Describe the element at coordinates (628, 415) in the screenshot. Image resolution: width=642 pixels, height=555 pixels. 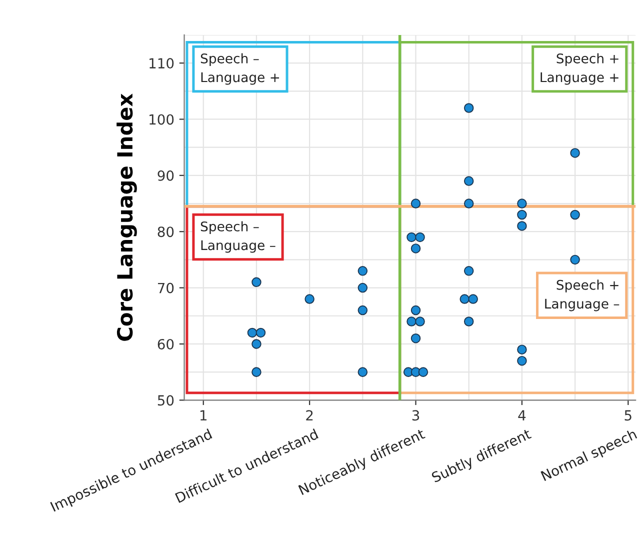
I see `x-tick-label: 5` at that location.